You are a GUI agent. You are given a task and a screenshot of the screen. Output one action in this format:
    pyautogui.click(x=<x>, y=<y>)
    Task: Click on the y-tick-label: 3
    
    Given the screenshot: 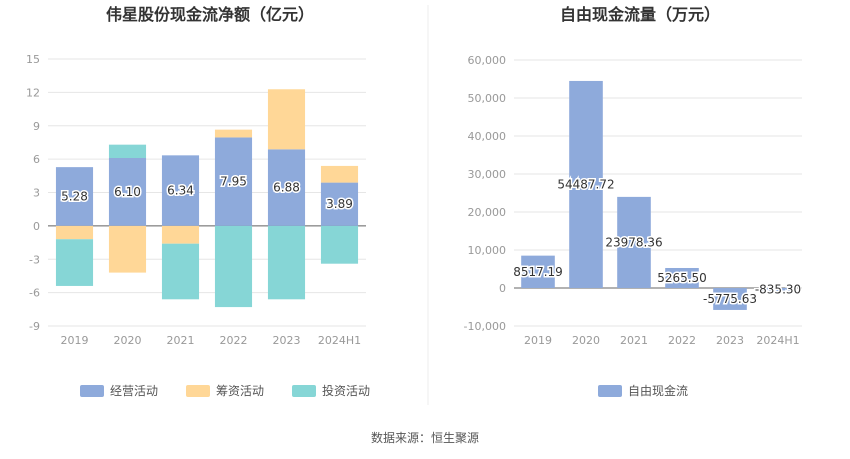 What is the action you would take?
    pyautogui.click(x=36, y=193)
    